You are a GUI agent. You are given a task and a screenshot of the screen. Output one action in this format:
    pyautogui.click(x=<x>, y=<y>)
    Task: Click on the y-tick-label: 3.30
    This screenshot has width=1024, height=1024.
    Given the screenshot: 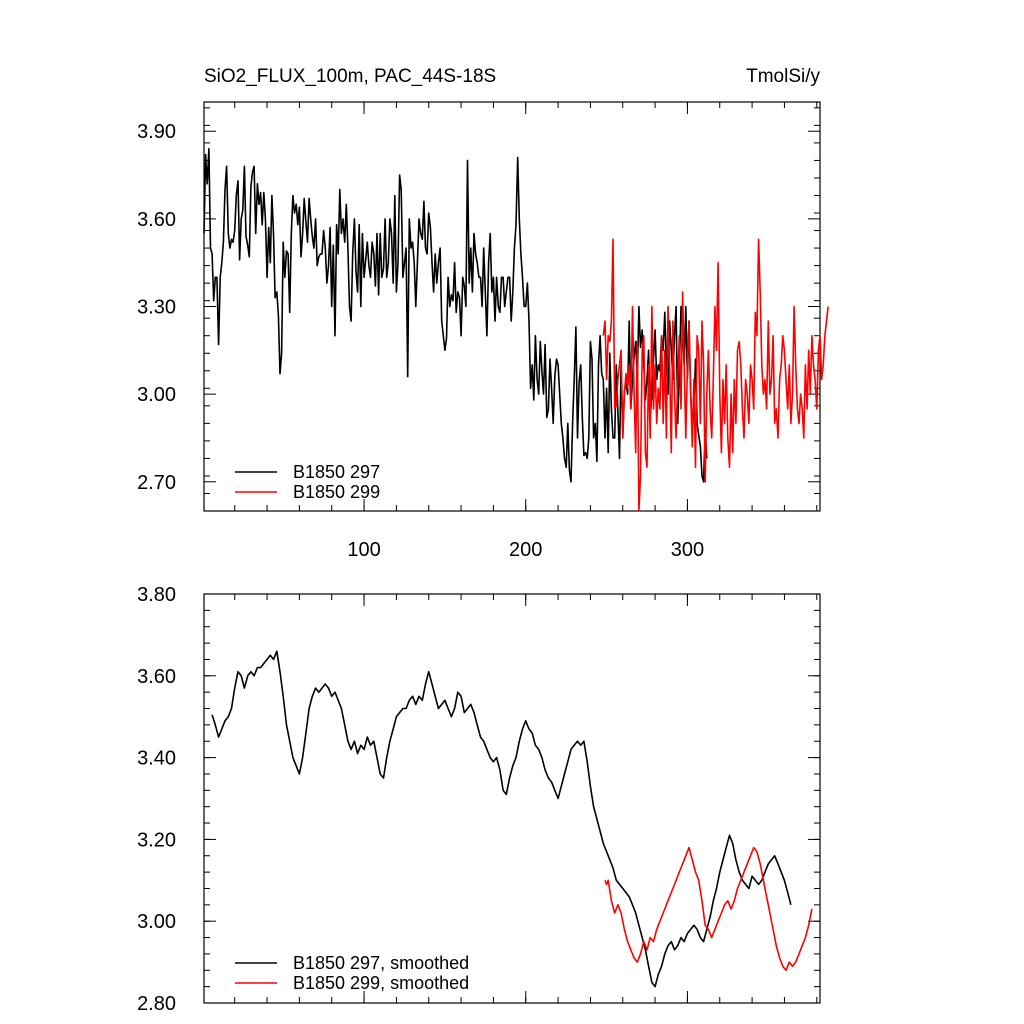 What is the action you would take?
    pyautogui.click(x=156, y=308)
    